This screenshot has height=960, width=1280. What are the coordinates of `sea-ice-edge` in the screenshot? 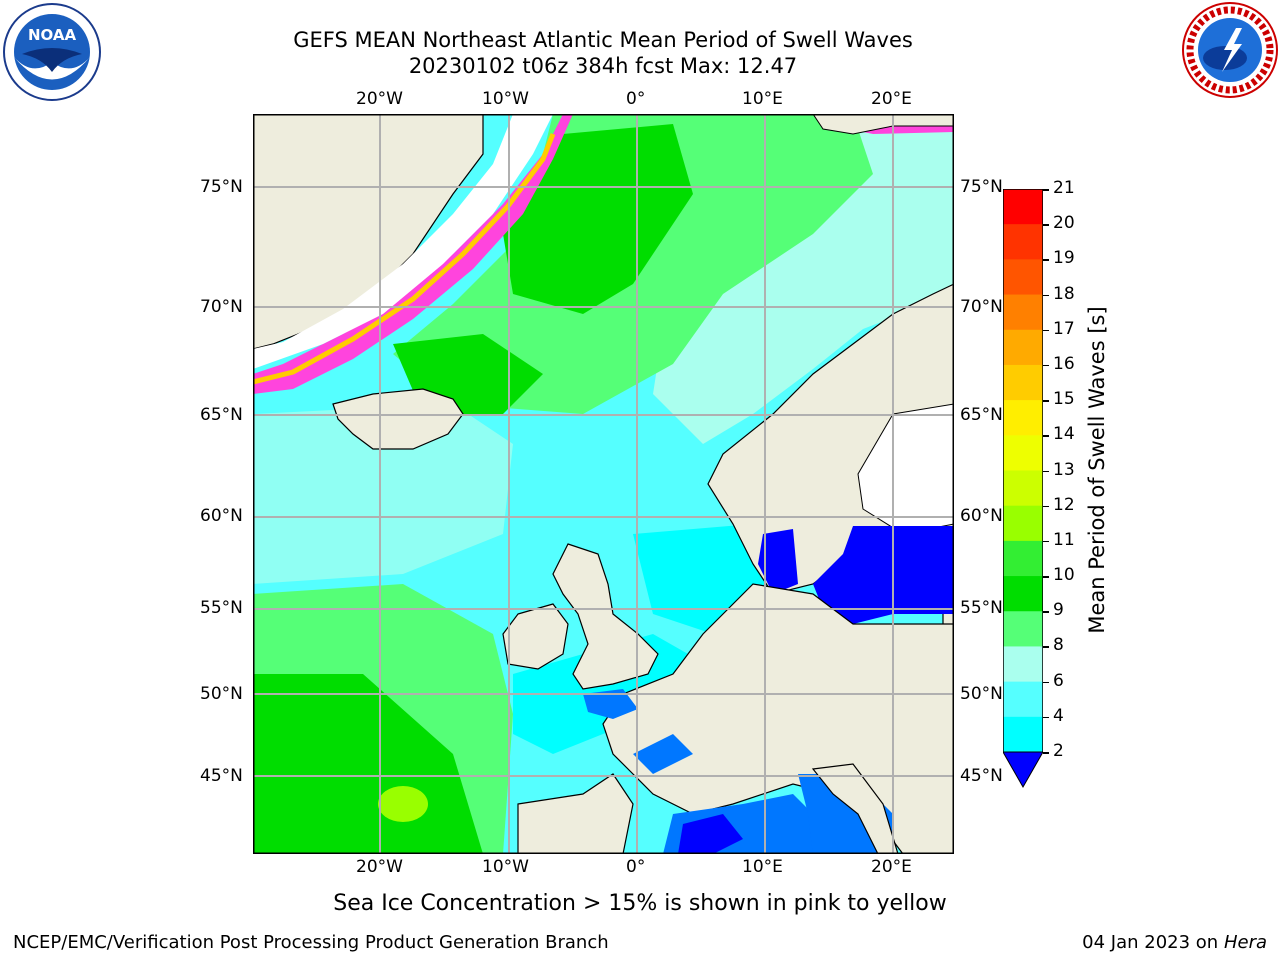 It's located at (404, 259).